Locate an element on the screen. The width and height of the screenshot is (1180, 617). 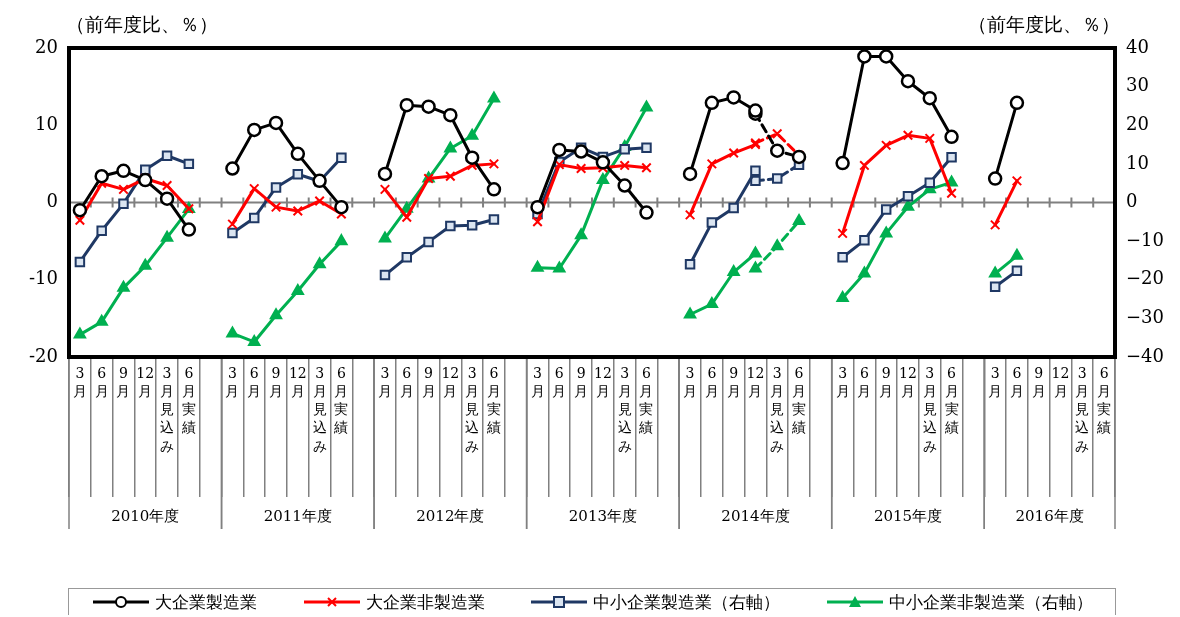
legend-label: 大企業製造業 is located at coordinates (206, 602).